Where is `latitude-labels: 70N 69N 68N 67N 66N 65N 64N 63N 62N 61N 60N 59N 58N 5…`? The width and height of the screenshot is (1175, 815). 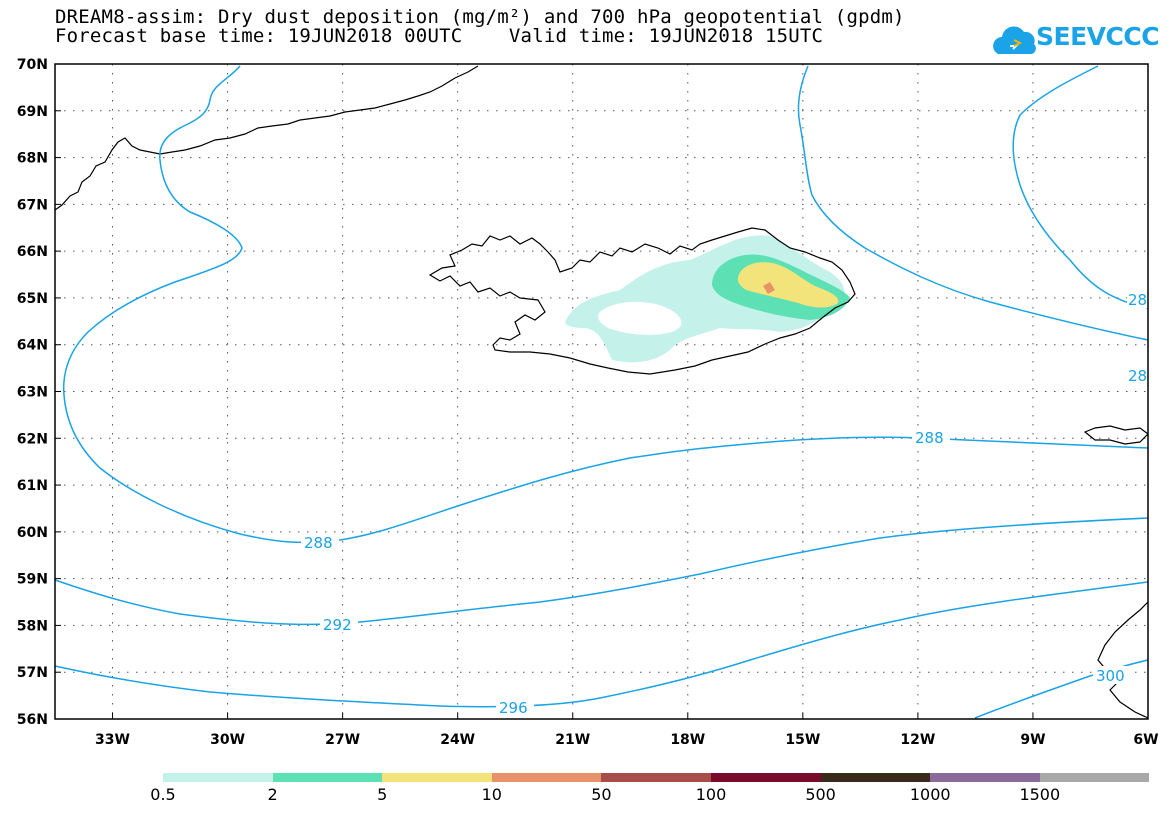
latitude-labels: 70N 69N 68N 67N 66N 65N 64N 63N 62N 61N 60N 59N 58N 5… is located at coordinates (39, 392).